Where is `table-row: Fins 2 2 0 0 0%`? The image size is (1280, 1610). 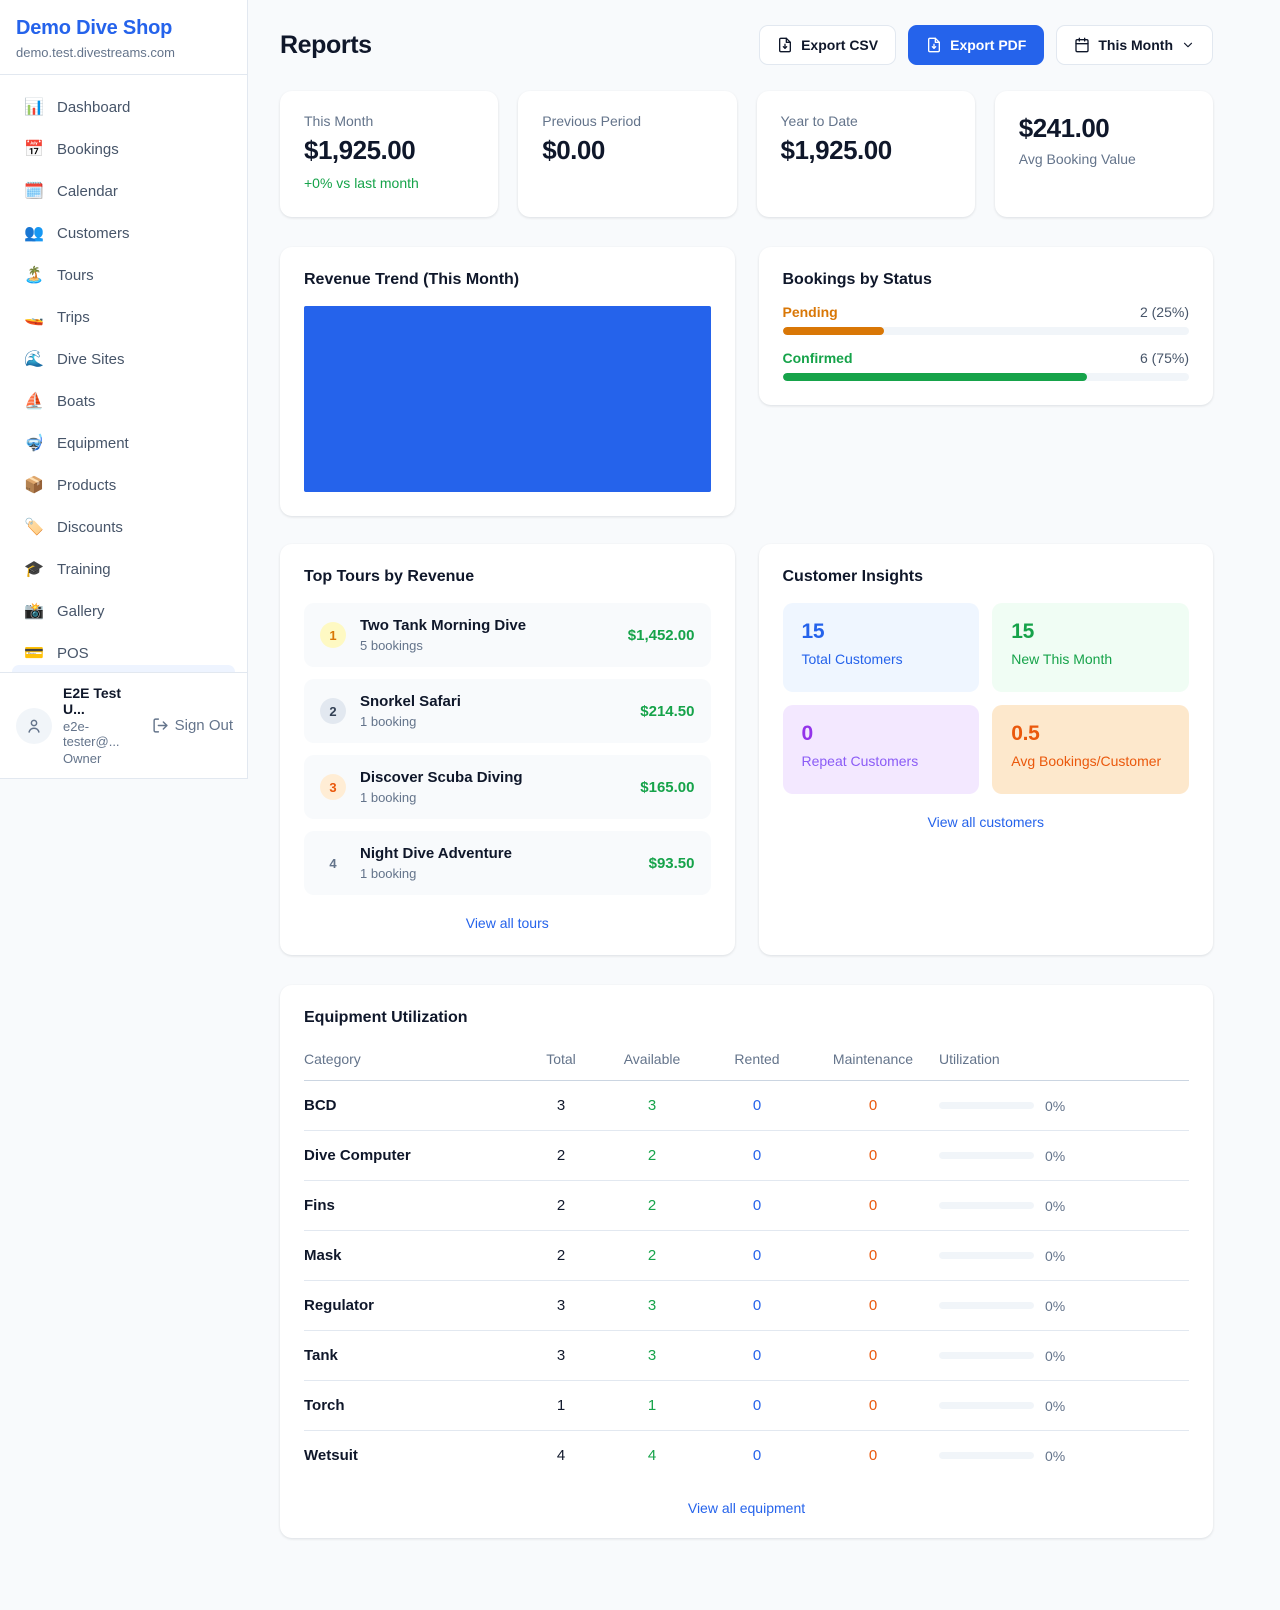 table-row: Fins 2 2 0 0 0% is located at coordinates (746, 1206).